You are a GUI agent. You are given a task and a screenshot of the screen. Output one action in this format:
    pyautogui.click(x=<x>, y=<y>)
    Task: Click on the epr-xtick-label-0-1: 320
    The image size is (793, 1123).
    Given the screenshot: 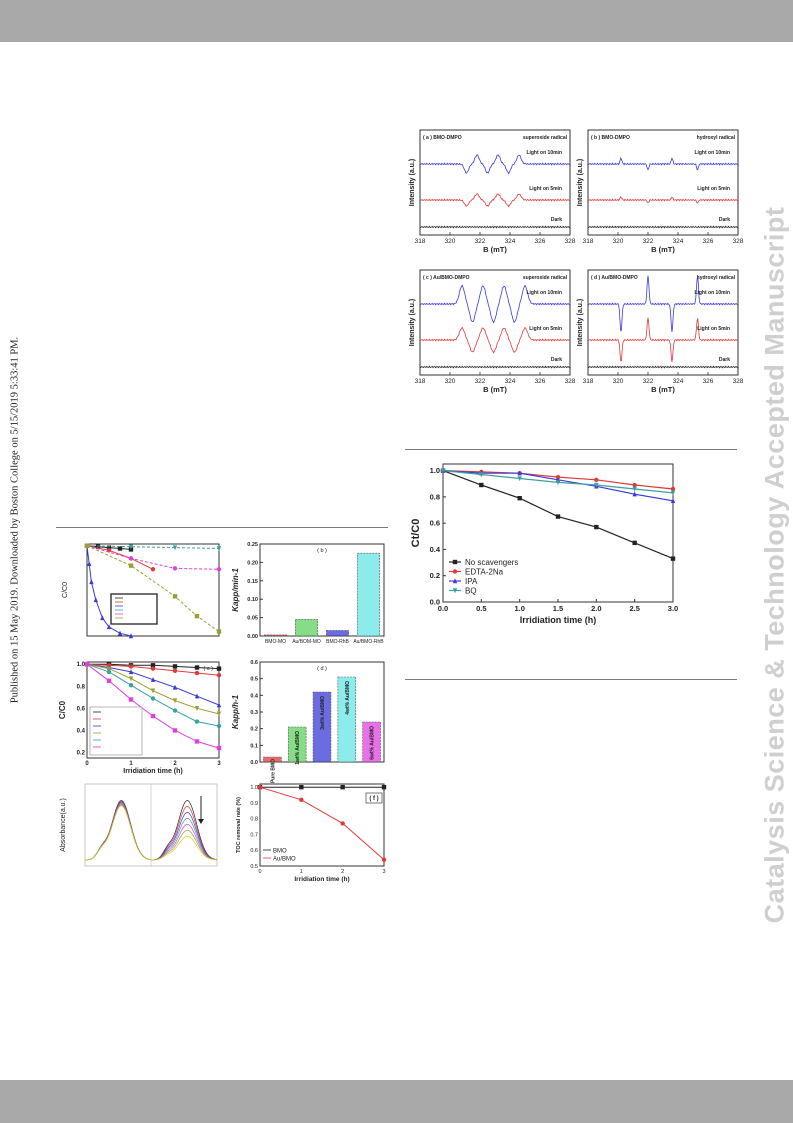 What is the action you would take?
    pyautogui.click(x=450, y=241)
    